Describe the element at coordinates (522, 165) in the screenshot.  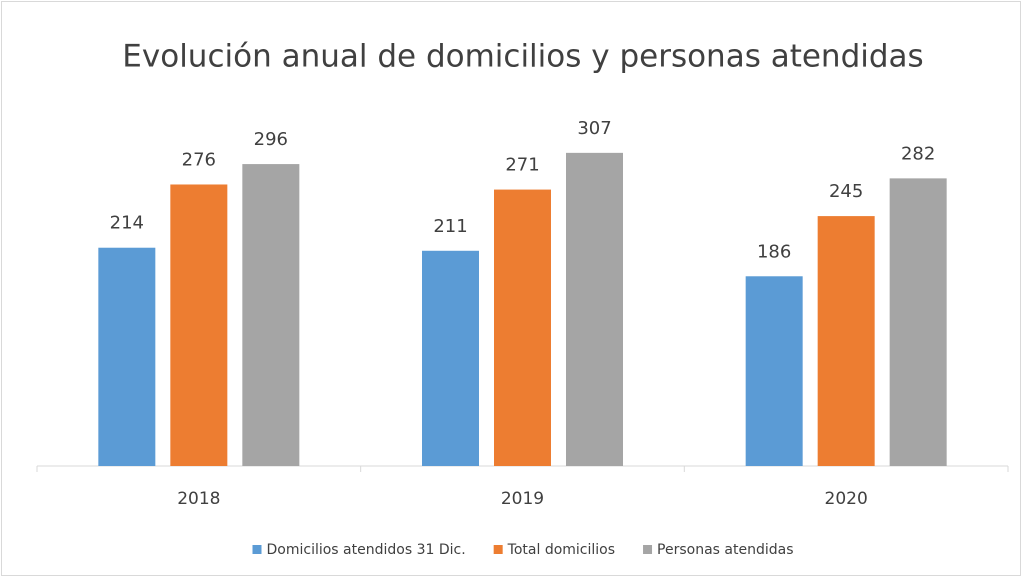
I see `data-label: 271` at that location.